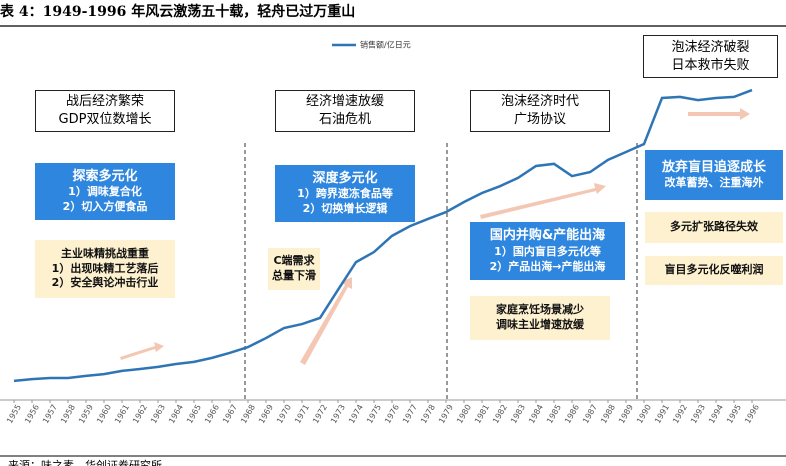 The image size is (786, 466). Describe the element at coordinates (680, 414) in the screenshot. I see `x-tick-label: 1992` at that location.